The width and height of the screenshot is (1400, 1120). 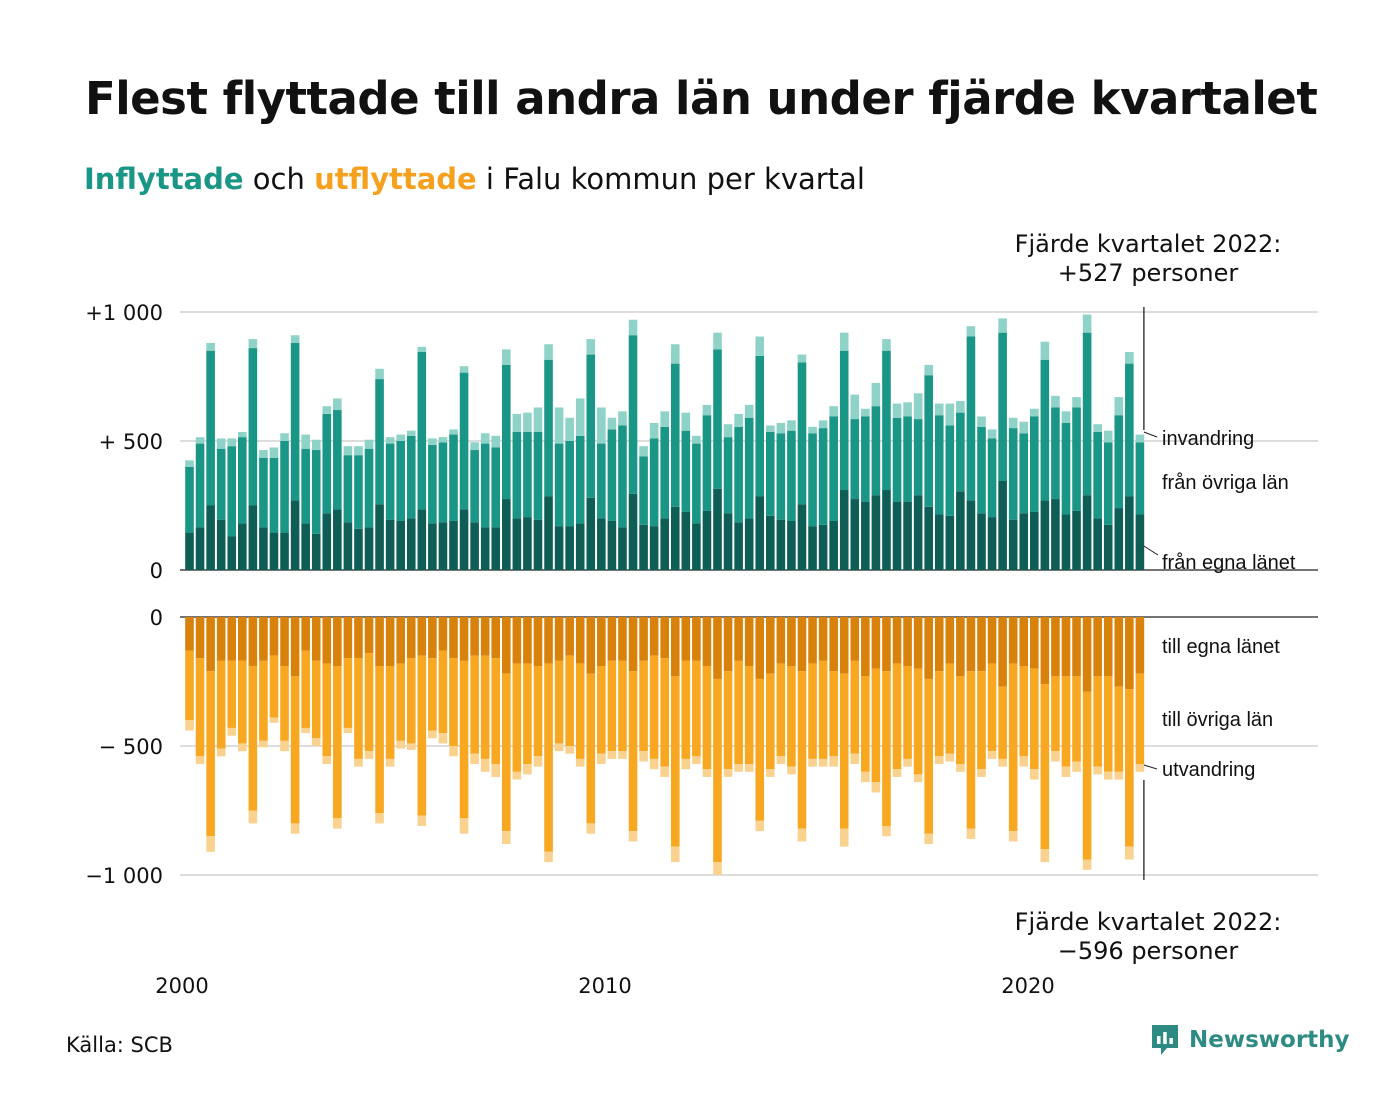 What do you see at coordinates (1151, 550) in the screenshot?
I see `segment-leader` at bounding box center [1151, 550].